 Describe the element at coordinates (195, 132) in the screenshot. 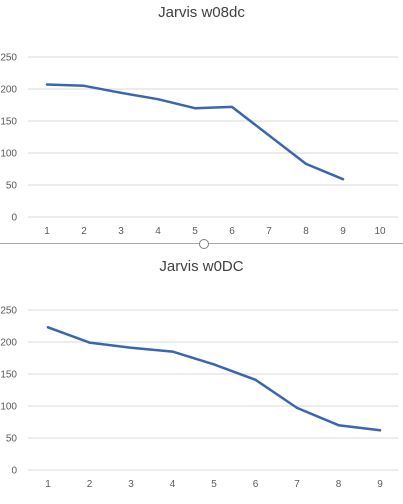

I see `series-line` at that location.